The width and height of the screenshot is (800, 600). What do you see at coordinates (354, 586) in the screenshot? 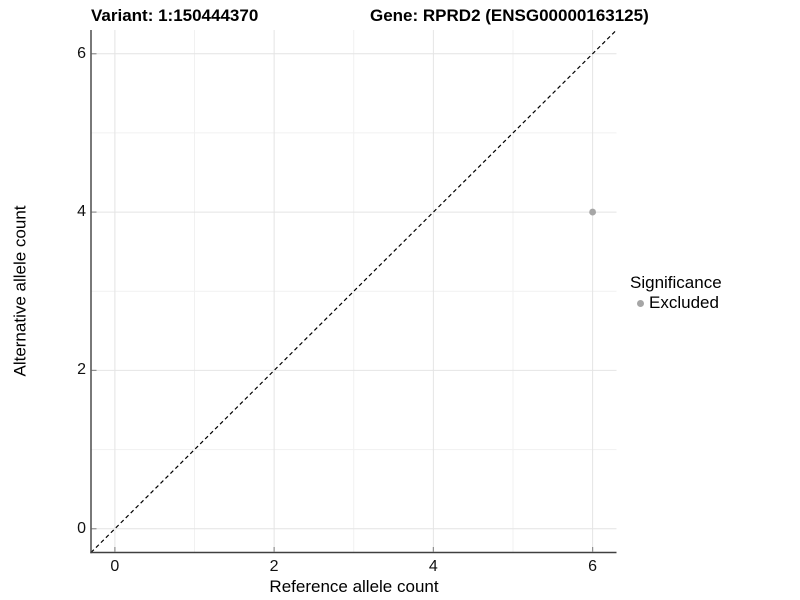
I see `x-axis-title: Reference allele count` at bounding box center [354, 586].